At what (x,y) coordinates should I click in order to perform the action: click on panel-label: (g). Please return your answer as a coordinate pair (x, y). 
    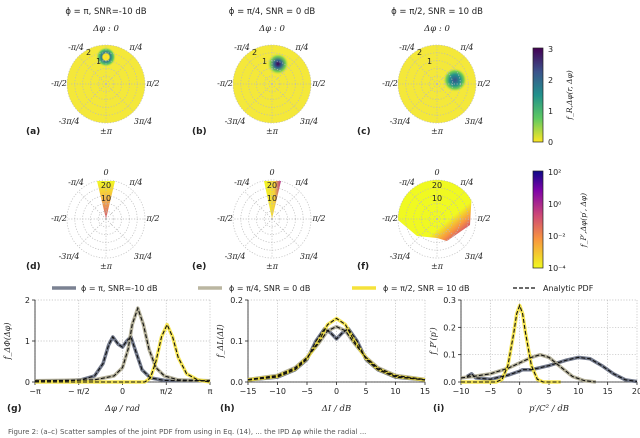
    Looking at the image, I should click on (14, 409).